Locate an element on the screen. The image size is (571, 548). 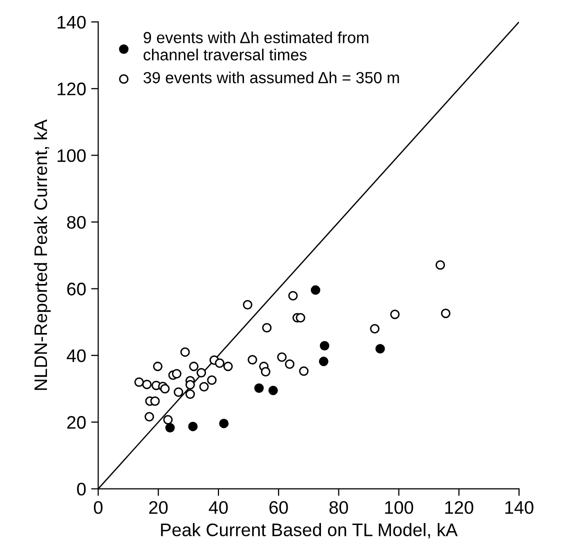
x-tick-label: 140 is located at coordinates (519, 507).